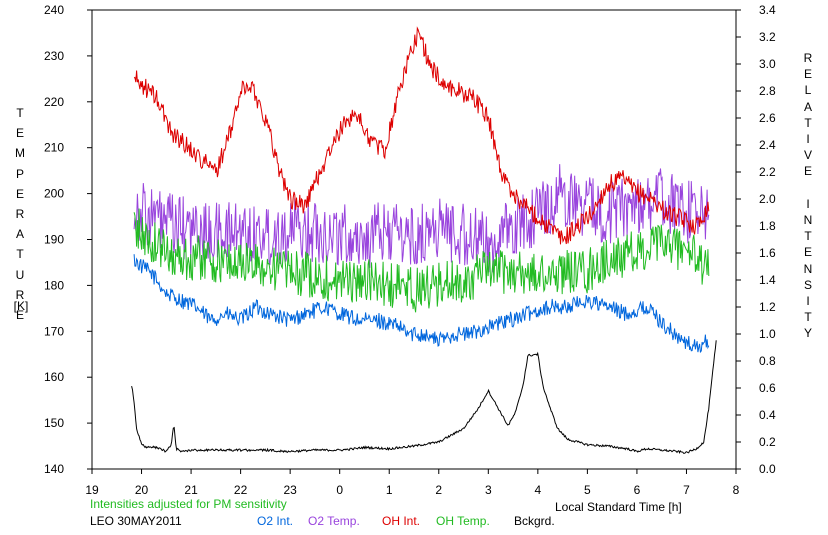 Image resolution: width=828 pixels, height=535 pixels. I want to click on left-axis-unit: [K], so click(21, 306).